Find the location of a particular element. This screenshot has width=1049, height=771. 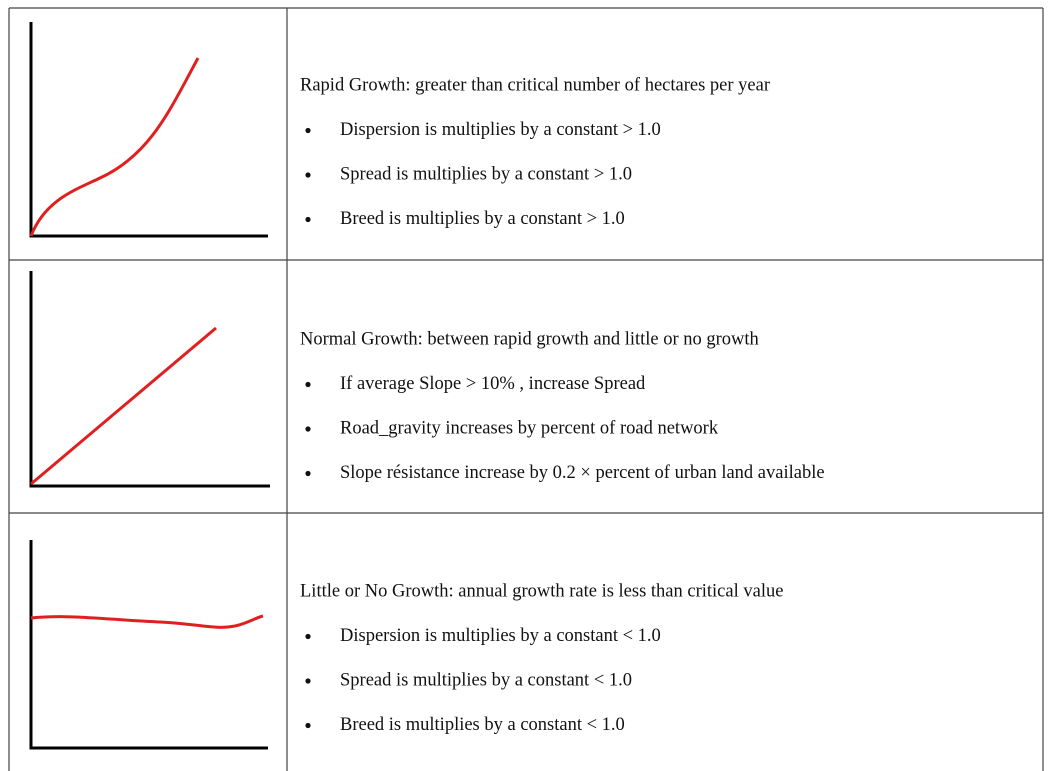

rapid-growth-icon is located at coordinates (148, 130).